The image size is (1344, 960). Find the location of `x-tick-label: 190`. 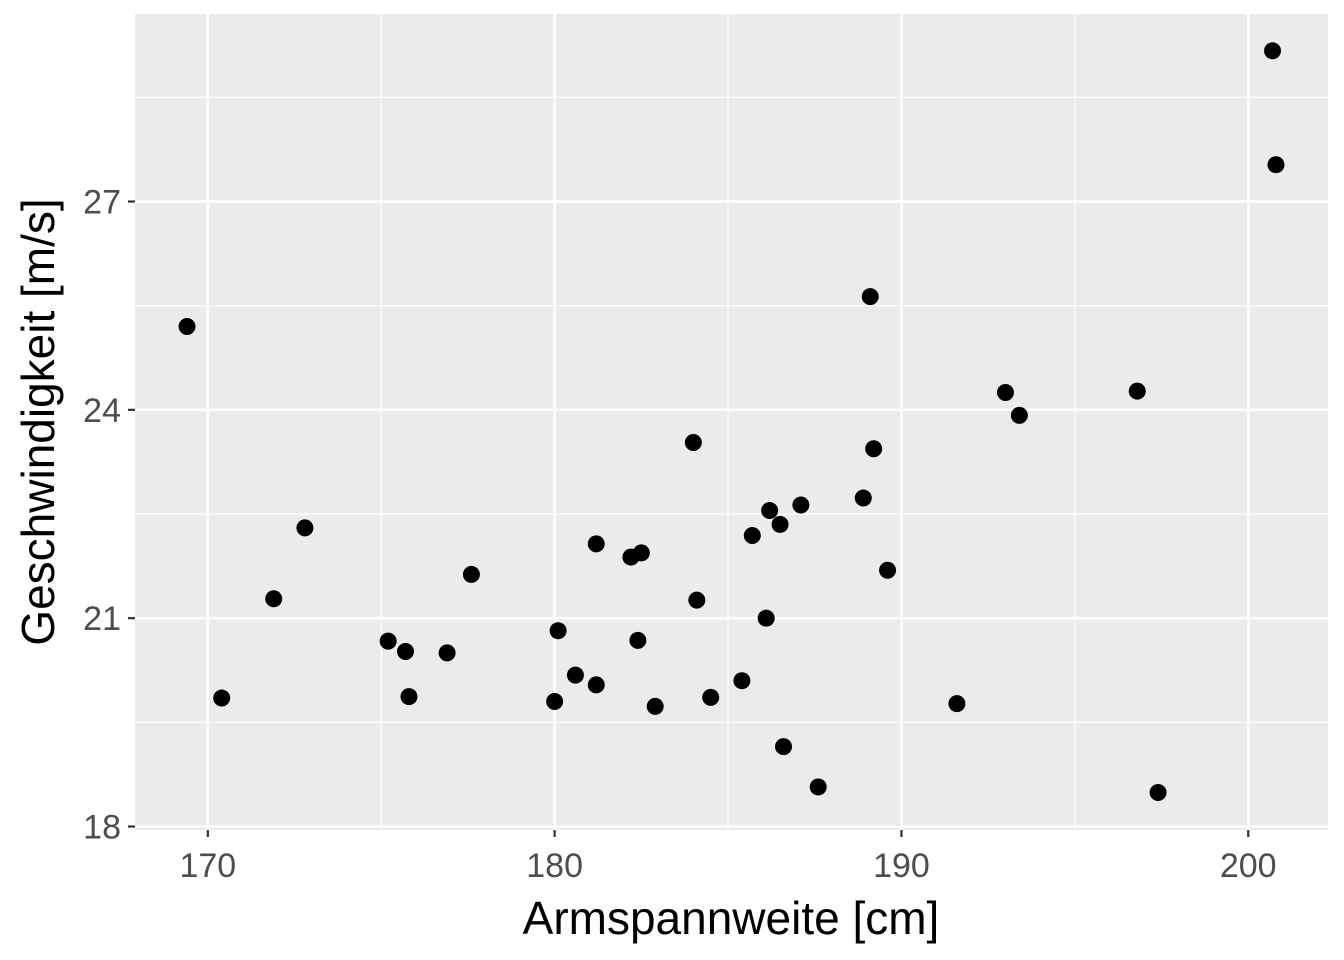

x-tick-label: 190 is located at coordinates (901, 866).